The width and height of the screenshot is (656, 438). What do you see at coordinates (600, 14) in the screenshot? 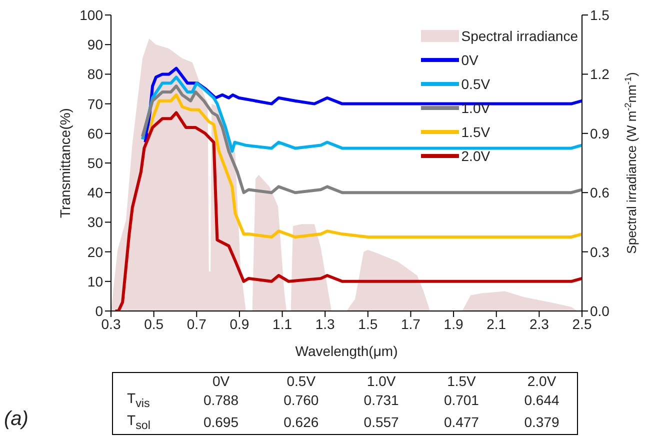
I see `y2-tick-label: 1.5` at bounding box center [600, 14].